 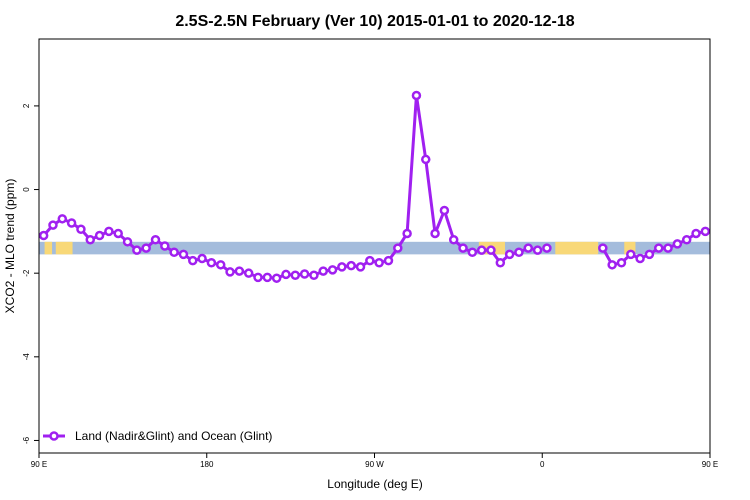 What do you see at coordinates (207, 464) in the screenshot?
I see `x-tick-label: 180` at bounding box center [207, 464].